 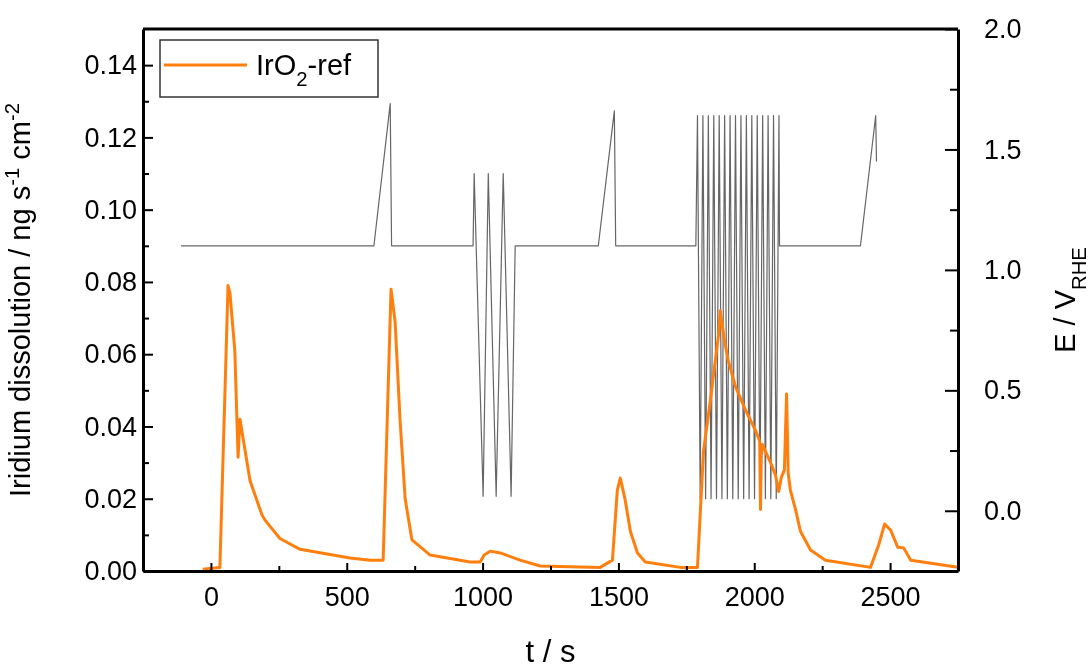 What do you see at coordinates (110, 498) in the screenshot?
I see `y-tick-label: 0.02` at bounding box center [110, 498].